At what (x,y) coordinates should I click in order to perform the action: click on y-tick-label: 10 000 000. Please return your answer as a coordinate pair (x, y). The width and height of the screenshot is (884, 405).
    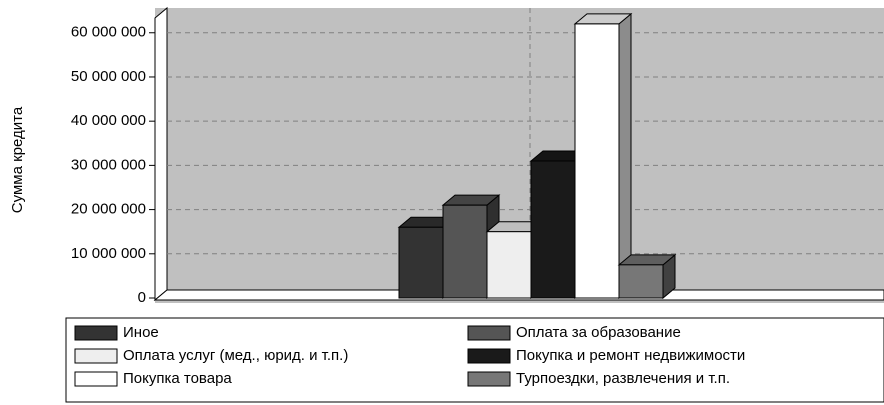
    Looking at the image, I should click on (108, 253).